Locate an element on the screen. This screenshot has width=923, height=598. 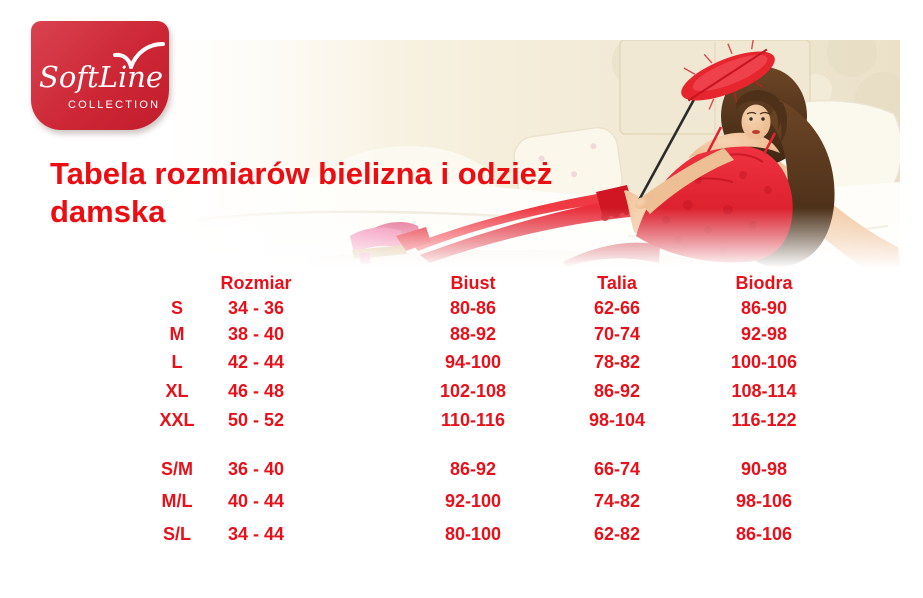
cell-rozmiar: 46 - 48 is located at coordinates (256, 391).